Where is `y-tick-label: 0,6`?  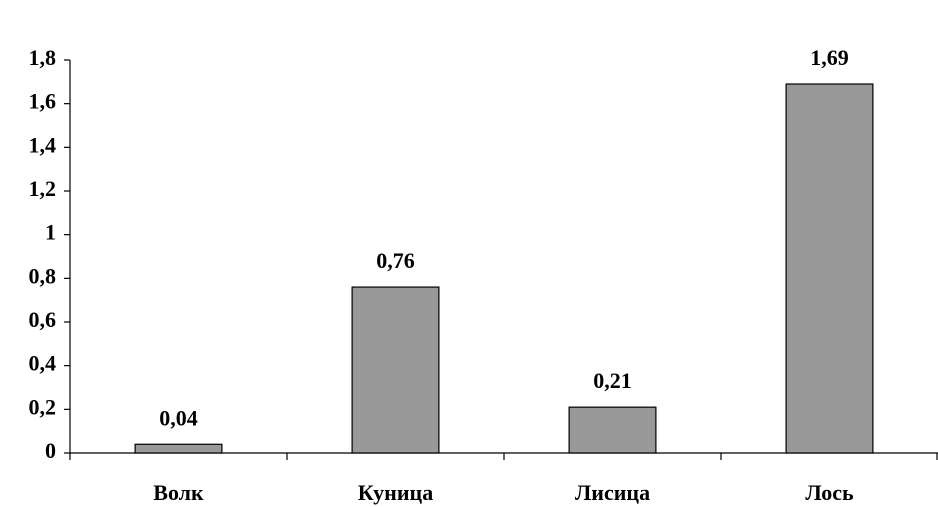
y-tick-label: 0,6 is located at coordinates (43, 319).